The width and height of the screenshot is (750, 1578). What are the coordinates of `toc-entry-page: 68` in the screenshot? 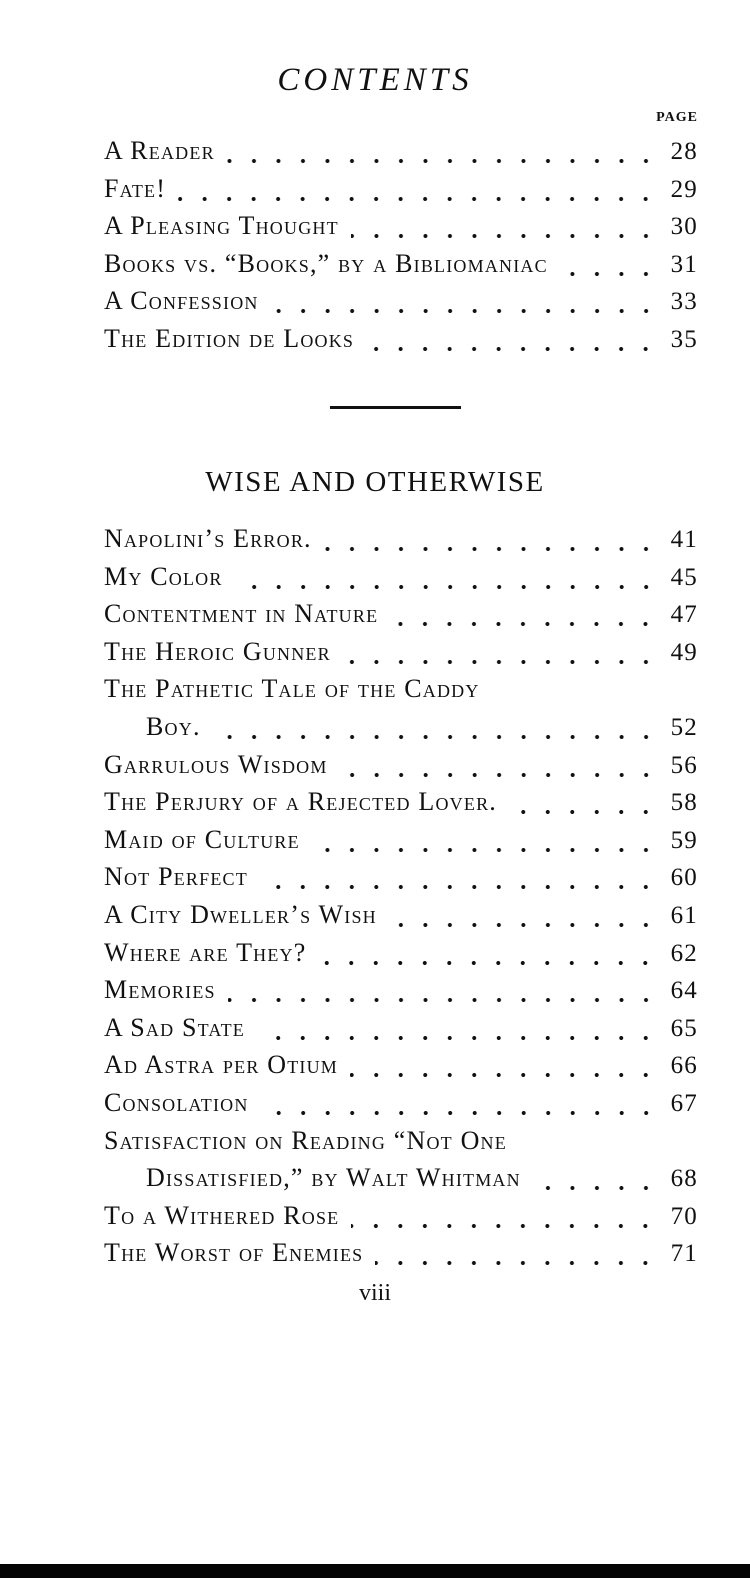 It's located at (684, 1179).